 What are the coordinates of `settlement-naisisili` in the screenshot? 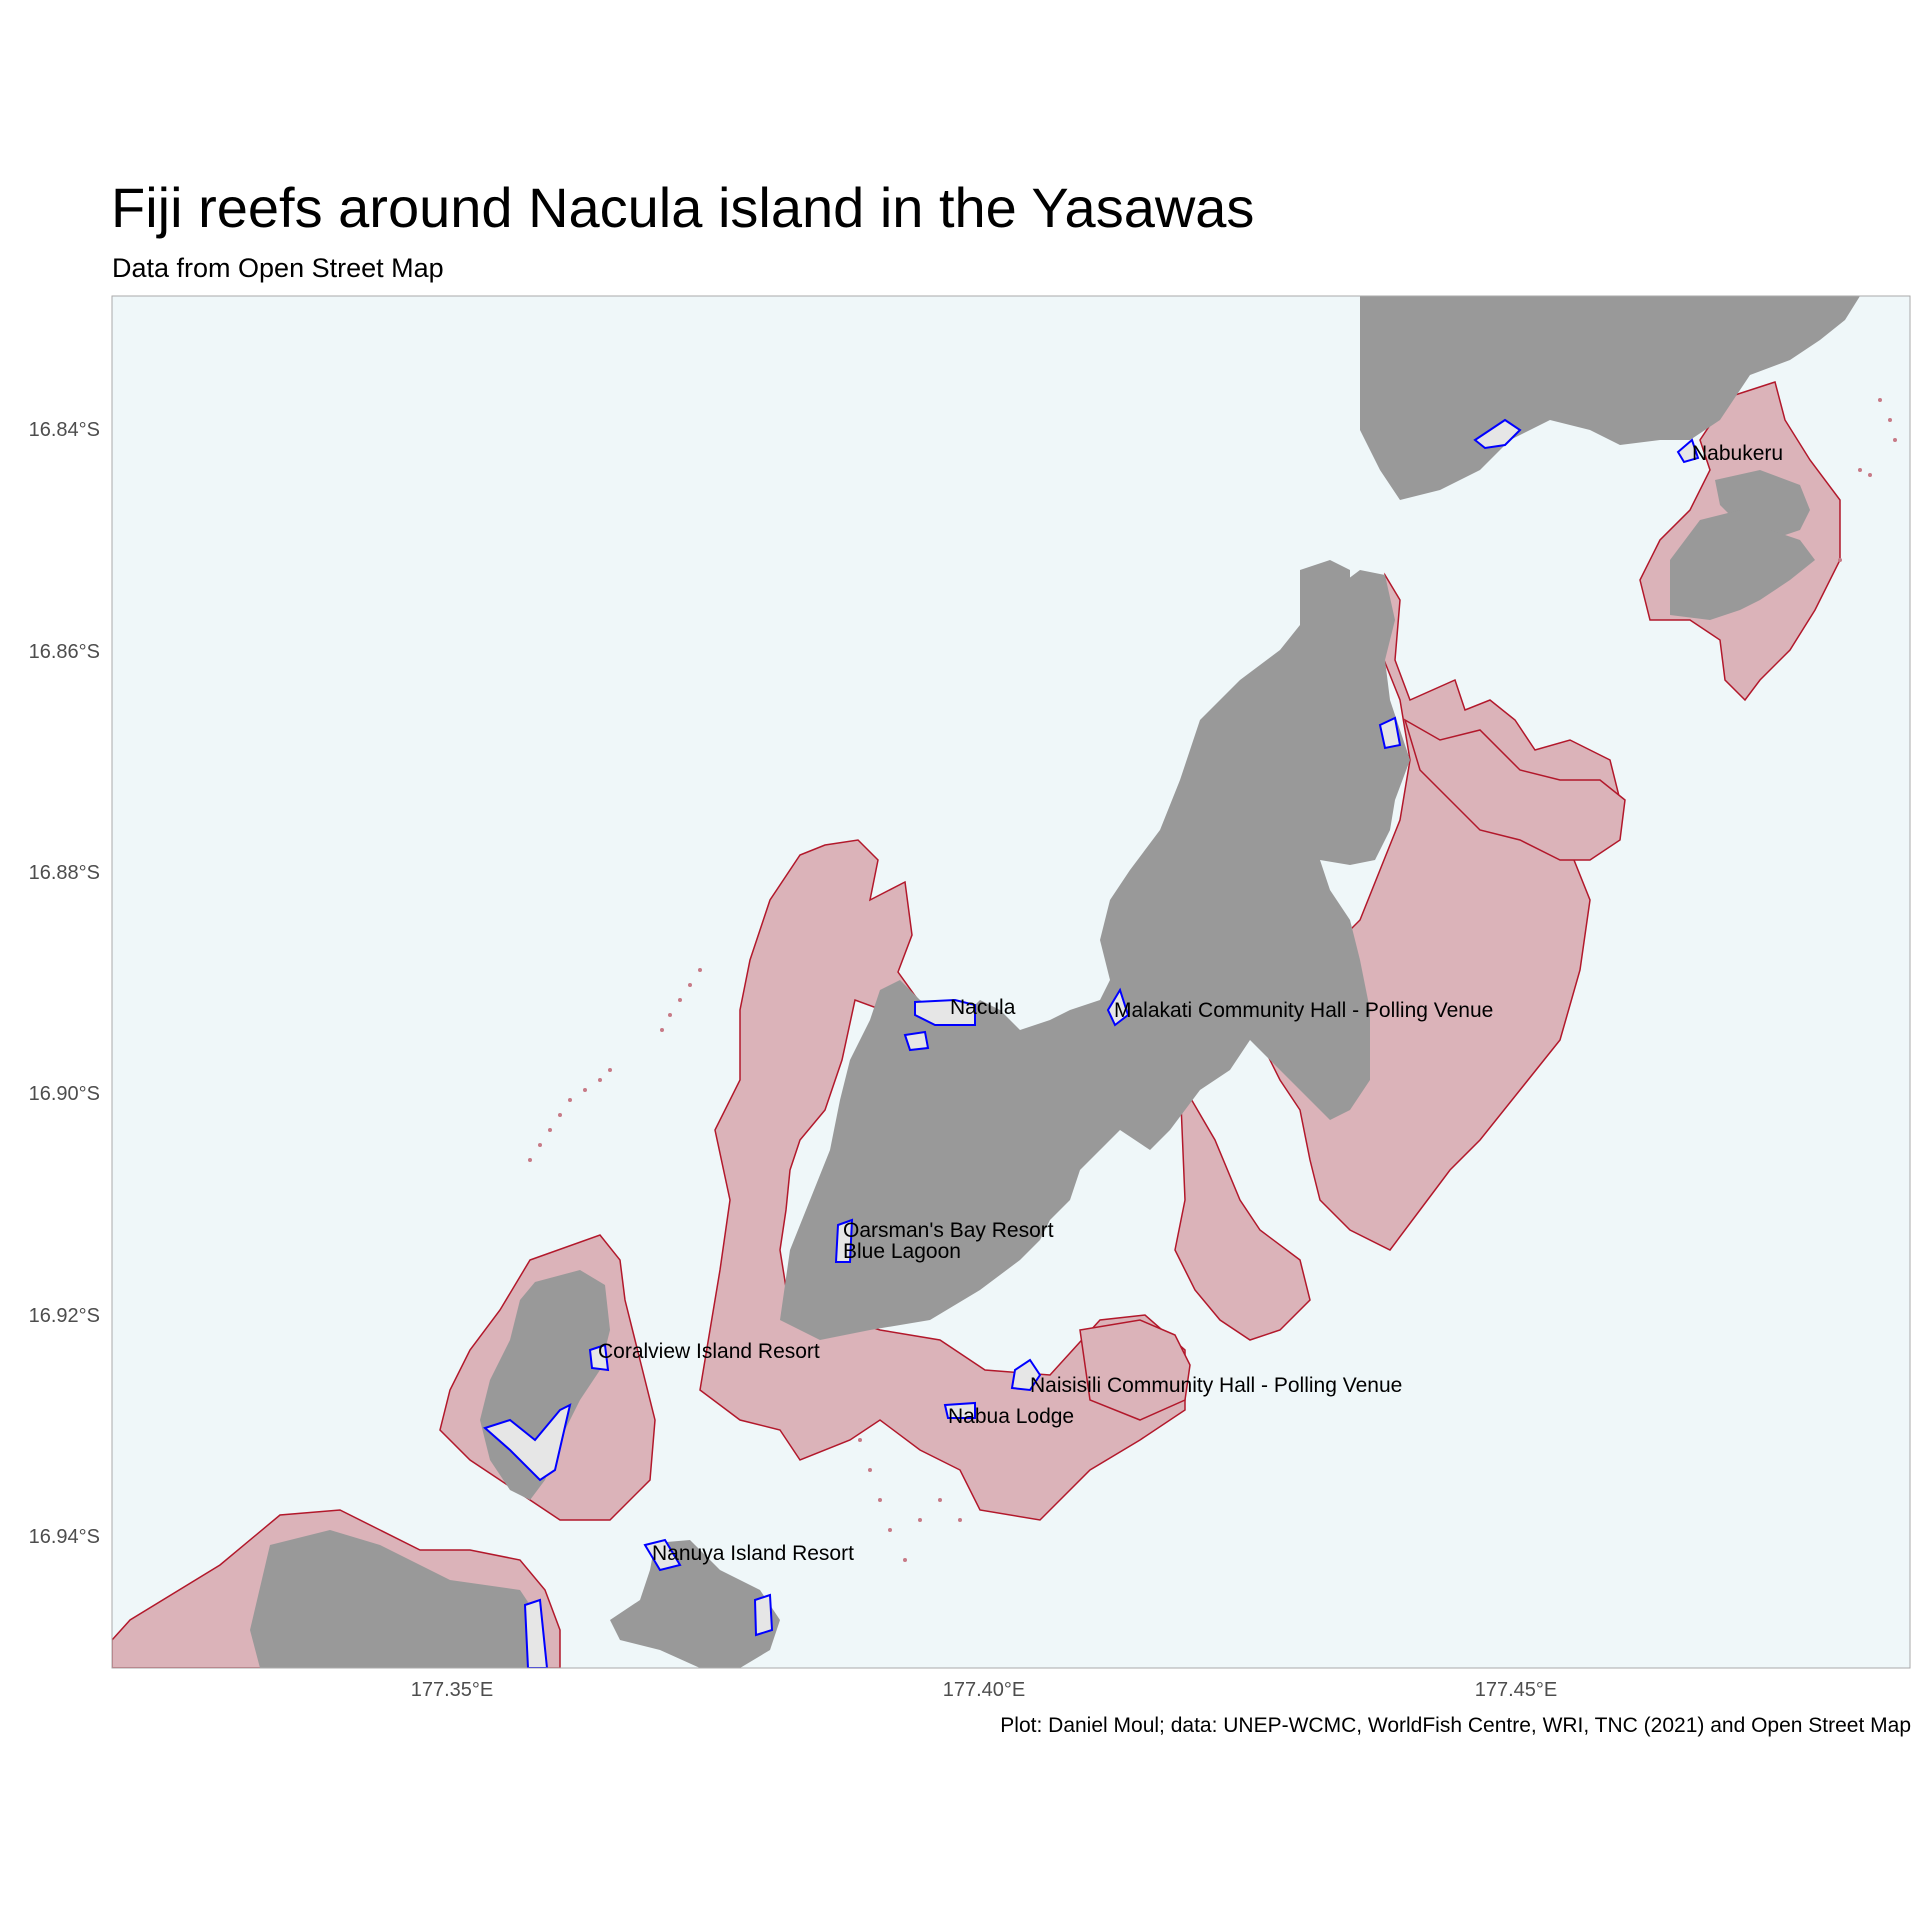 It's located at (1026, 1375).